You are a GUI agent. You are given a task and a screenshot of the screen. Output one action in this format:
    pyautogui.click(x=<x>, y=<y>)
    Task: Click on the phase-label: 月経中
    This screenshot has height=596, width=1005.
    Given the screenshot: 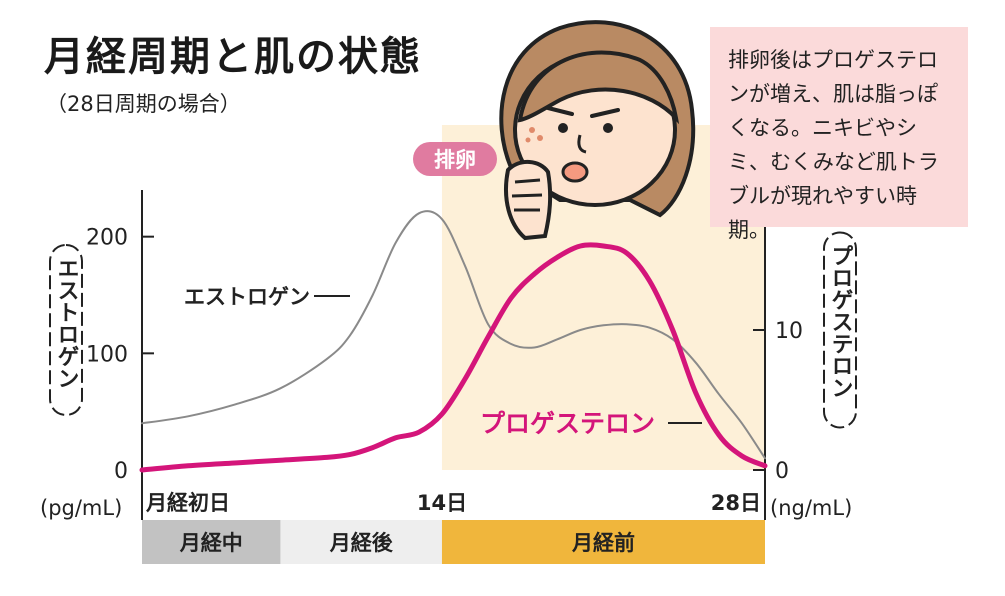 What is the action you would take?
    pyautogui.click(x=211, y=543)
    